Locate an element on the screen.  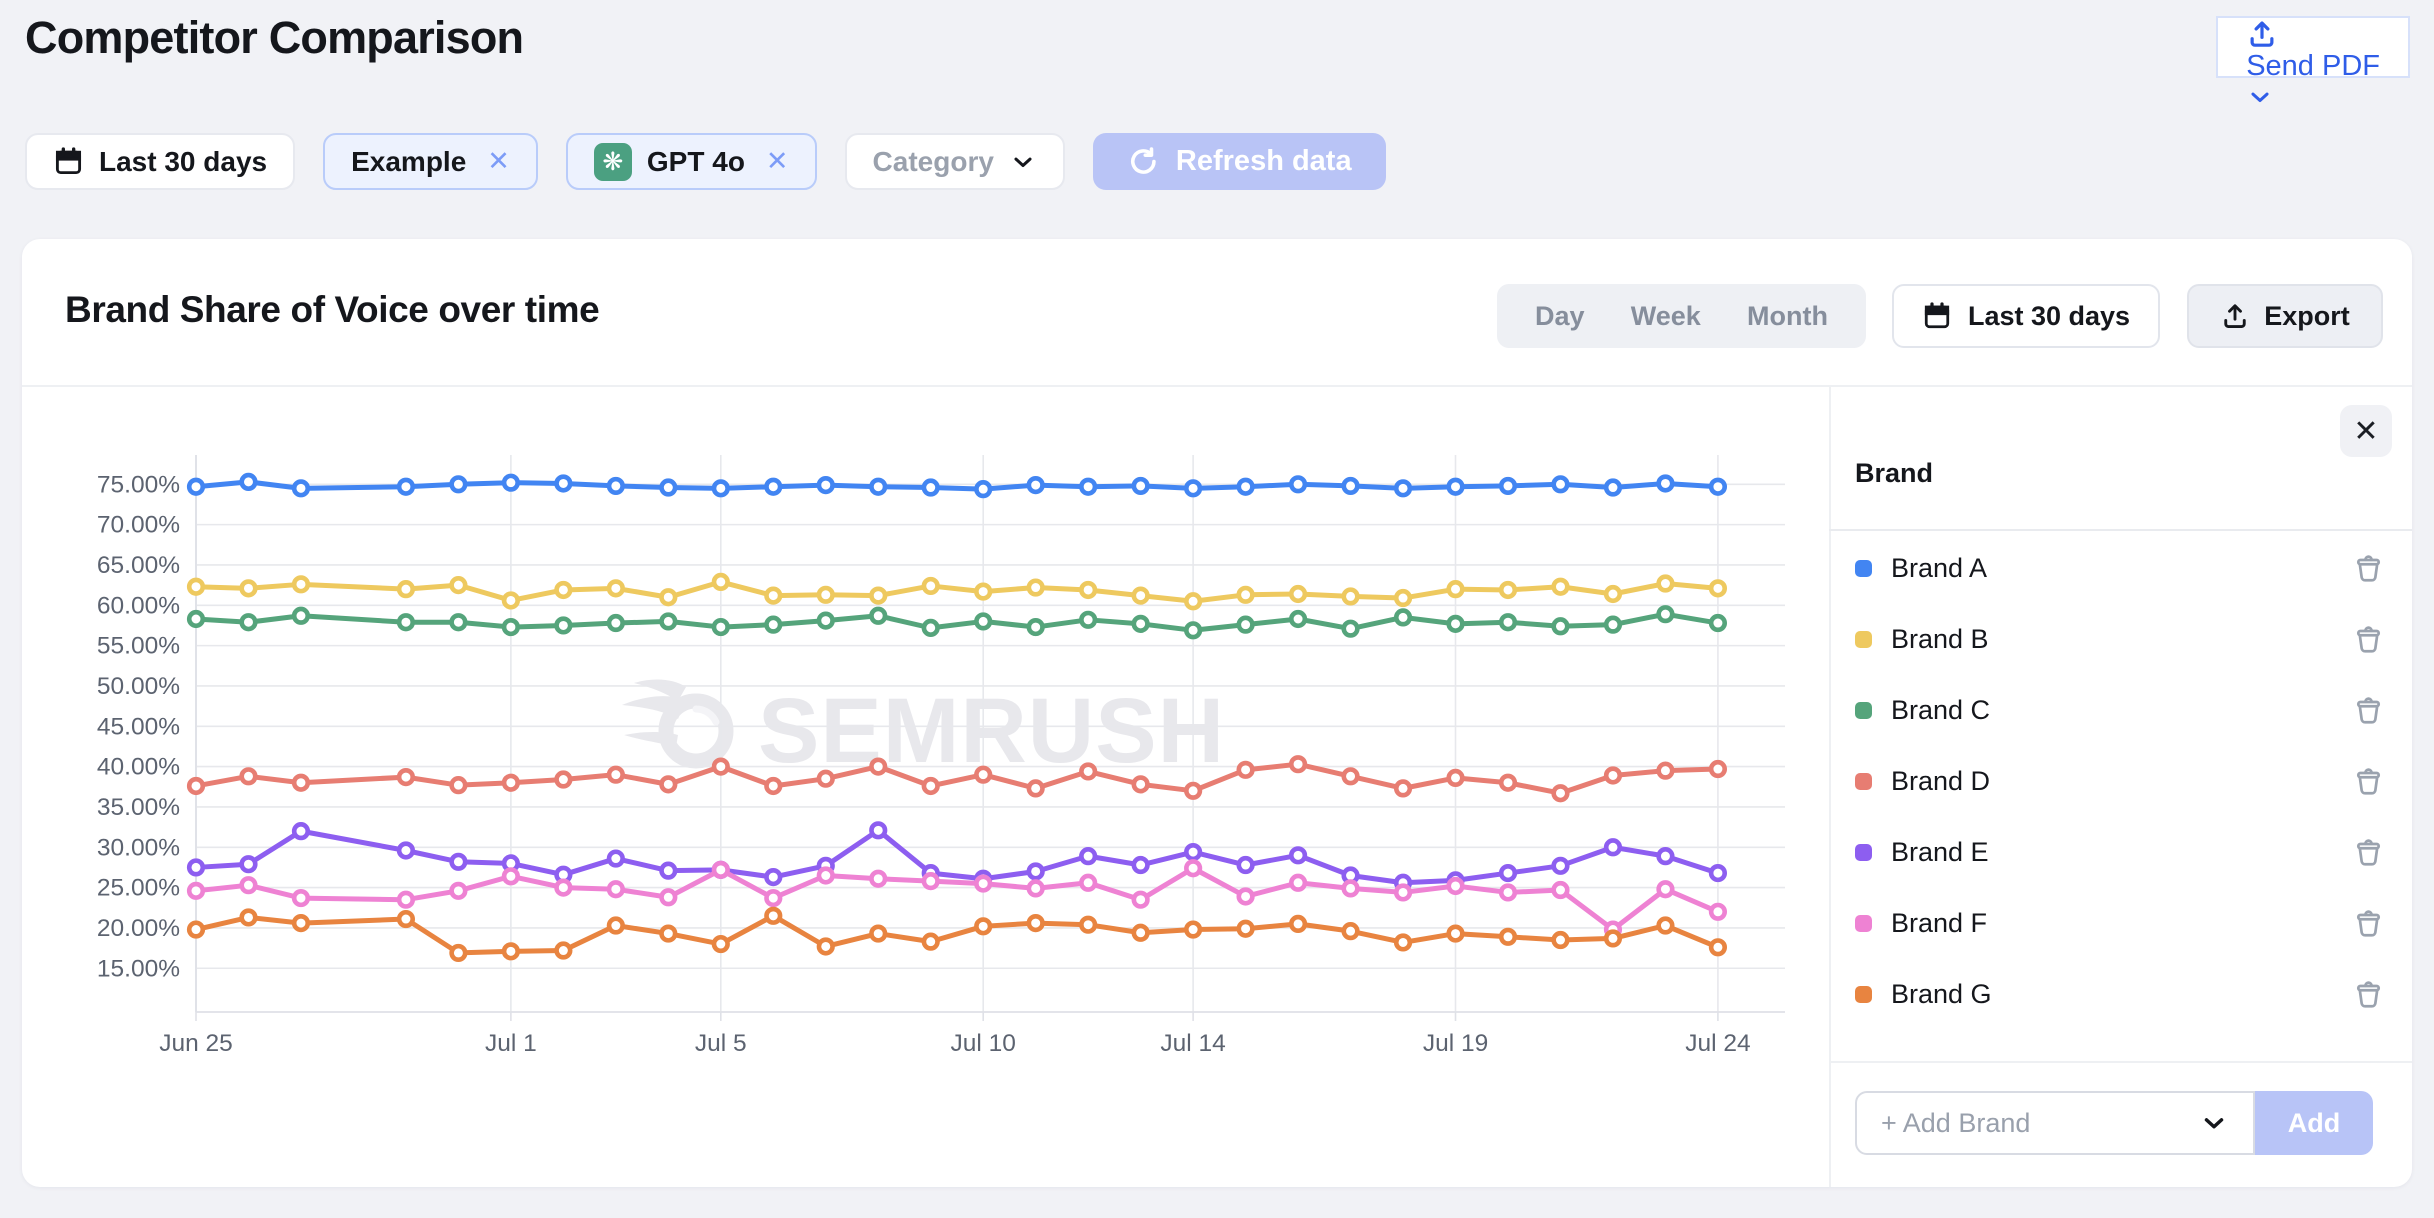
svg-text: Jun 25 is located at coordinates (196, 1043).